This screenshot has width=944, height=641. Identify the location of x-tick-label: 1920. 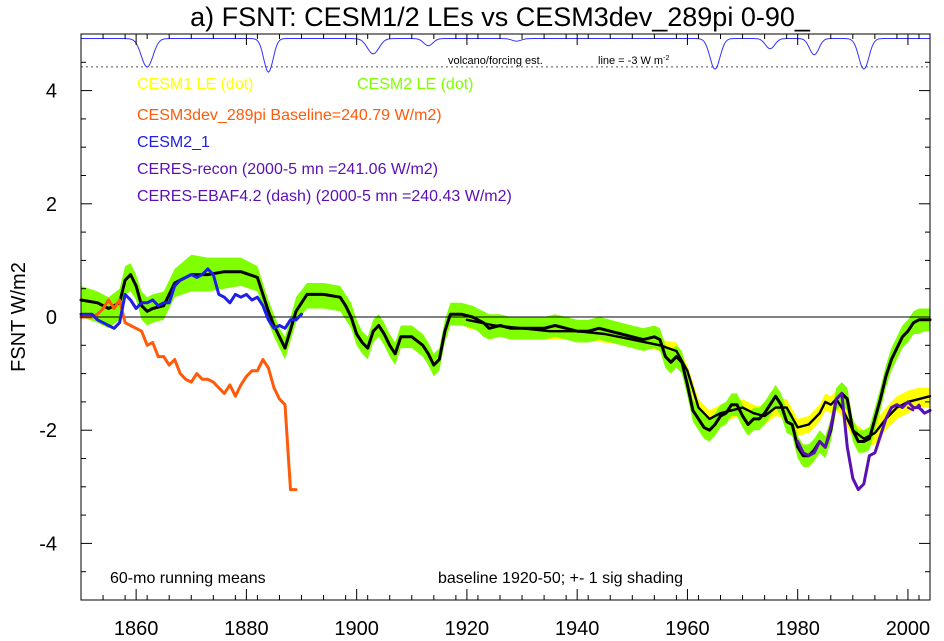
(467, 629).